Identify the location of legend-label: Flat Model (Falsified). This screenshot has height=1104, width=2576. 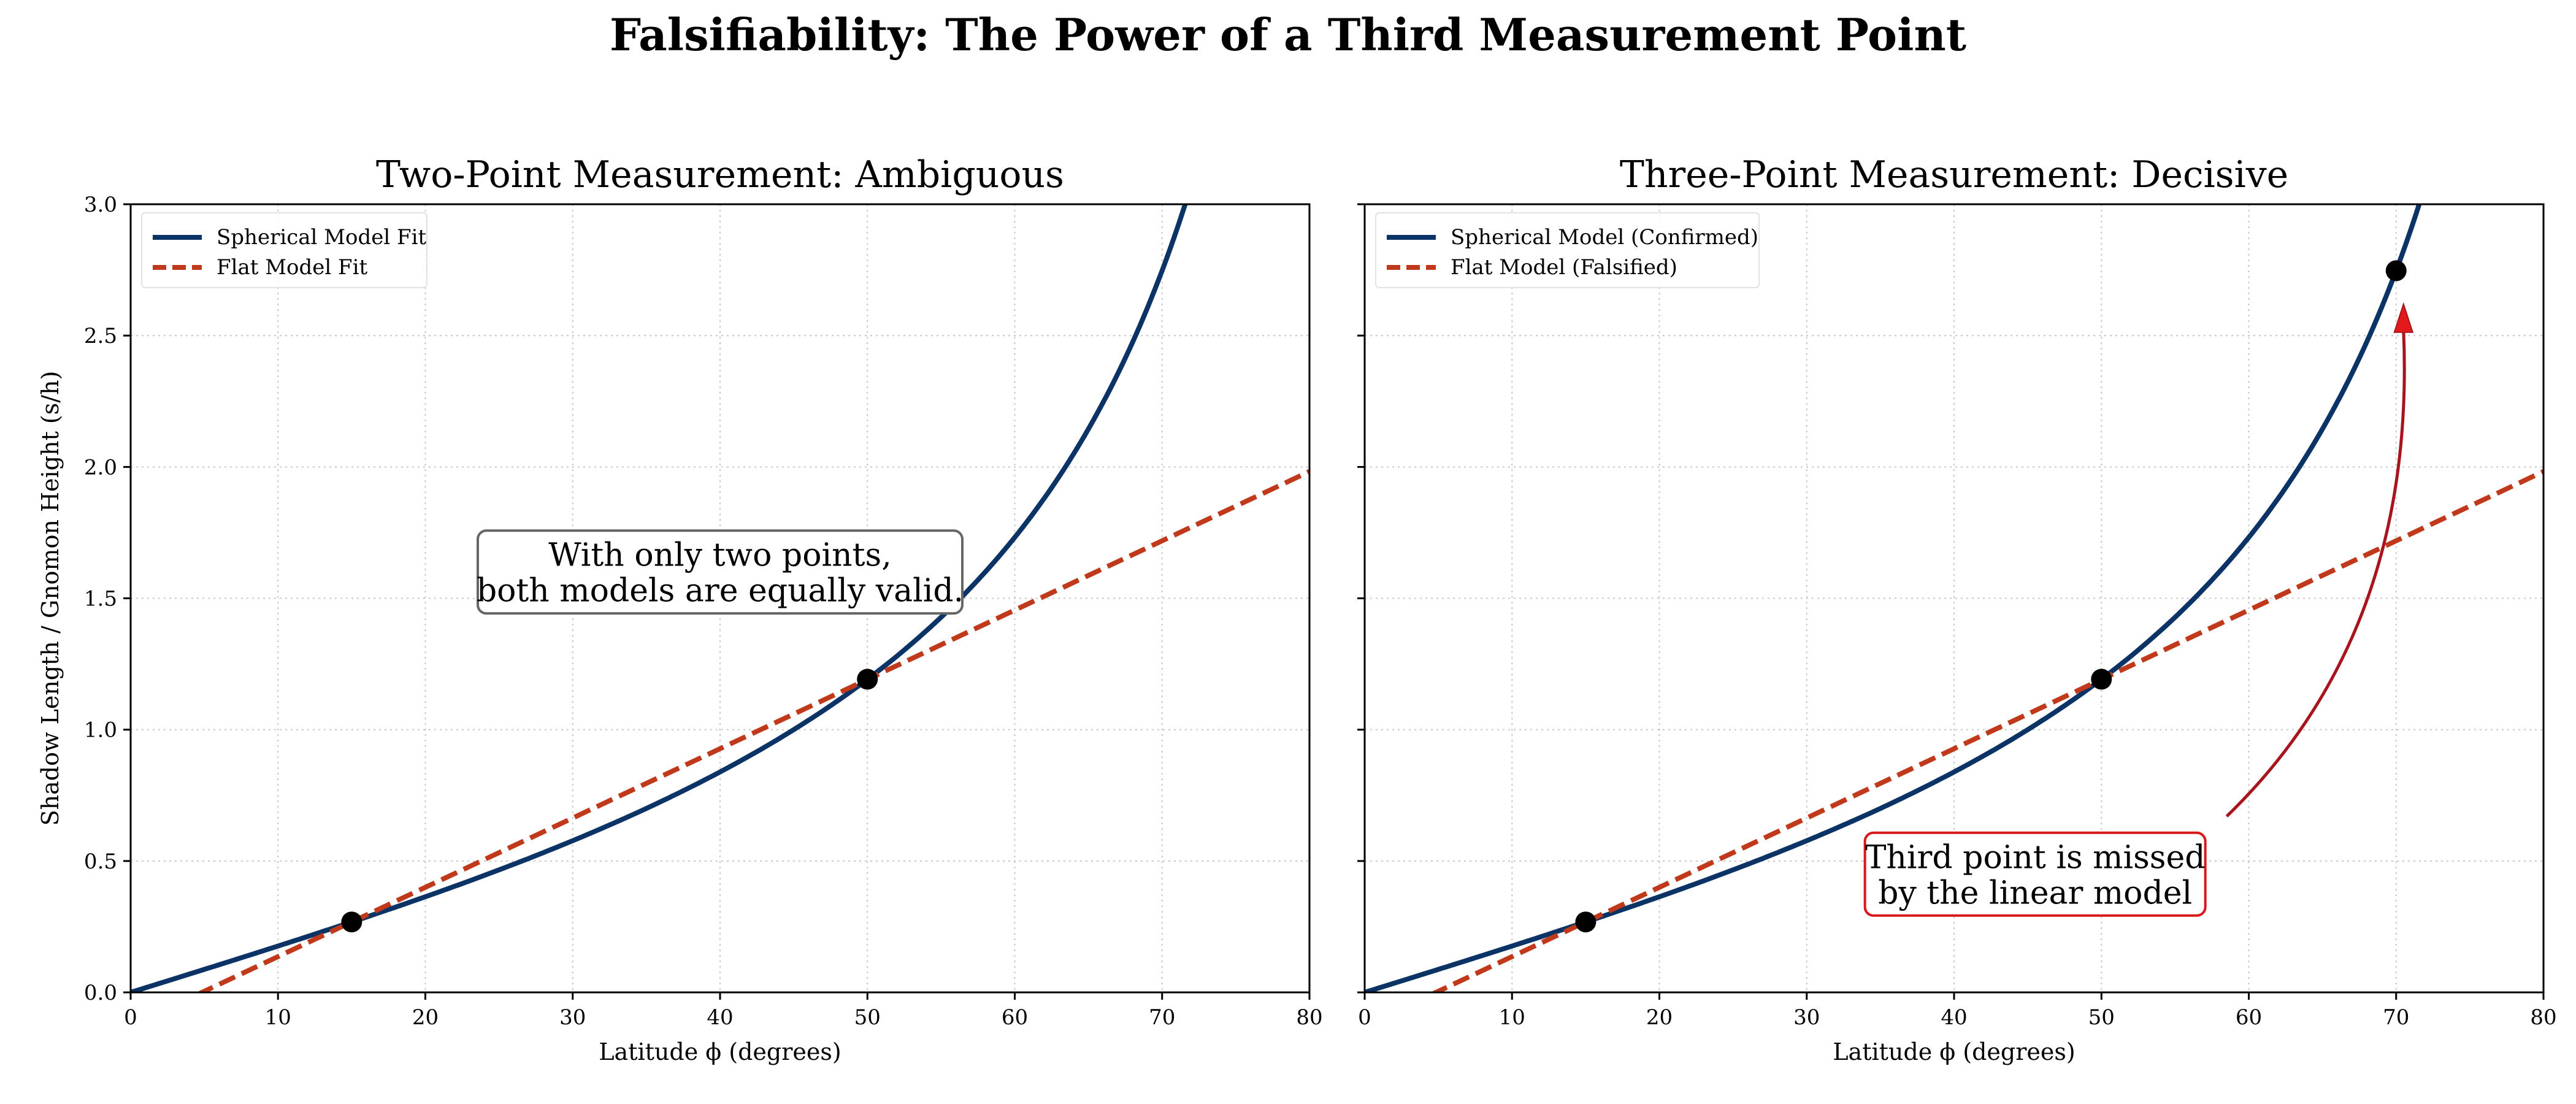
(1564, 267).